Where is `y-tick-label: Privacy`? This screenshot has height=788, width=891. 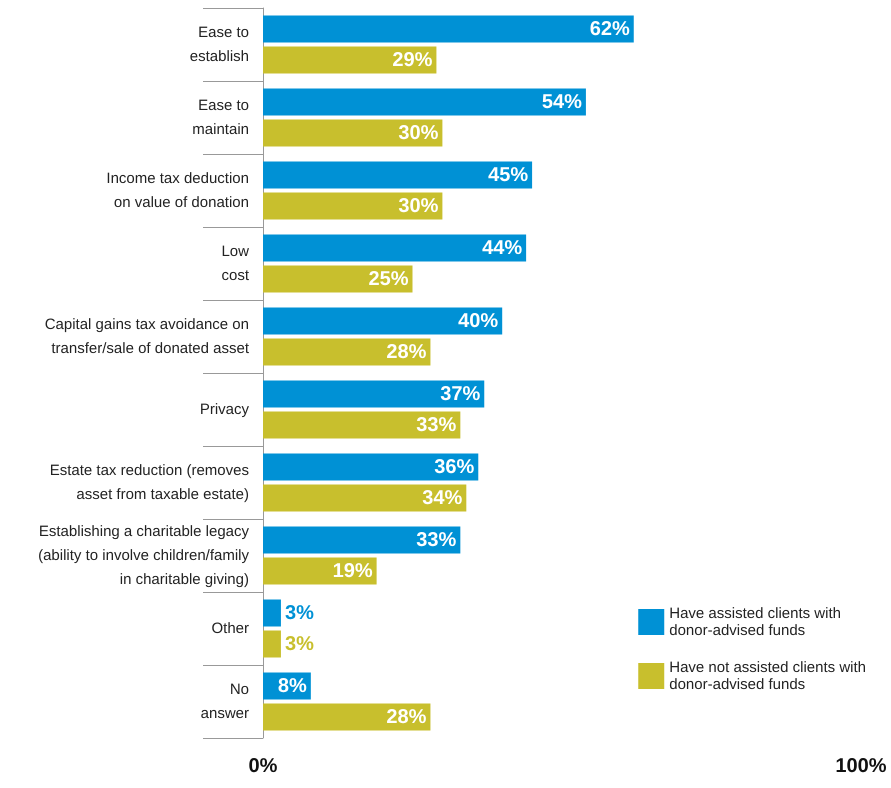 y-tick-label: Privacy is located at coordinates (225, 409).